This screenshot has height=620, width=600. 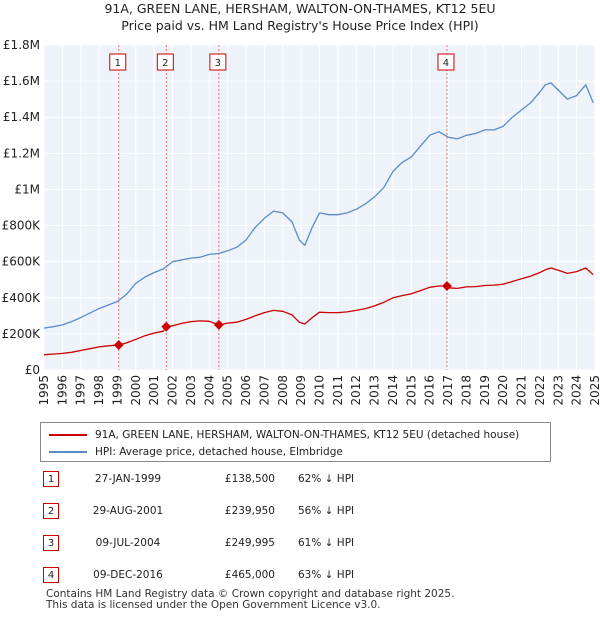 What do you see at coordinates (44, 390) in the screenshot?
I see `x-tick-label: 1995` at bounding box center [44, 390].